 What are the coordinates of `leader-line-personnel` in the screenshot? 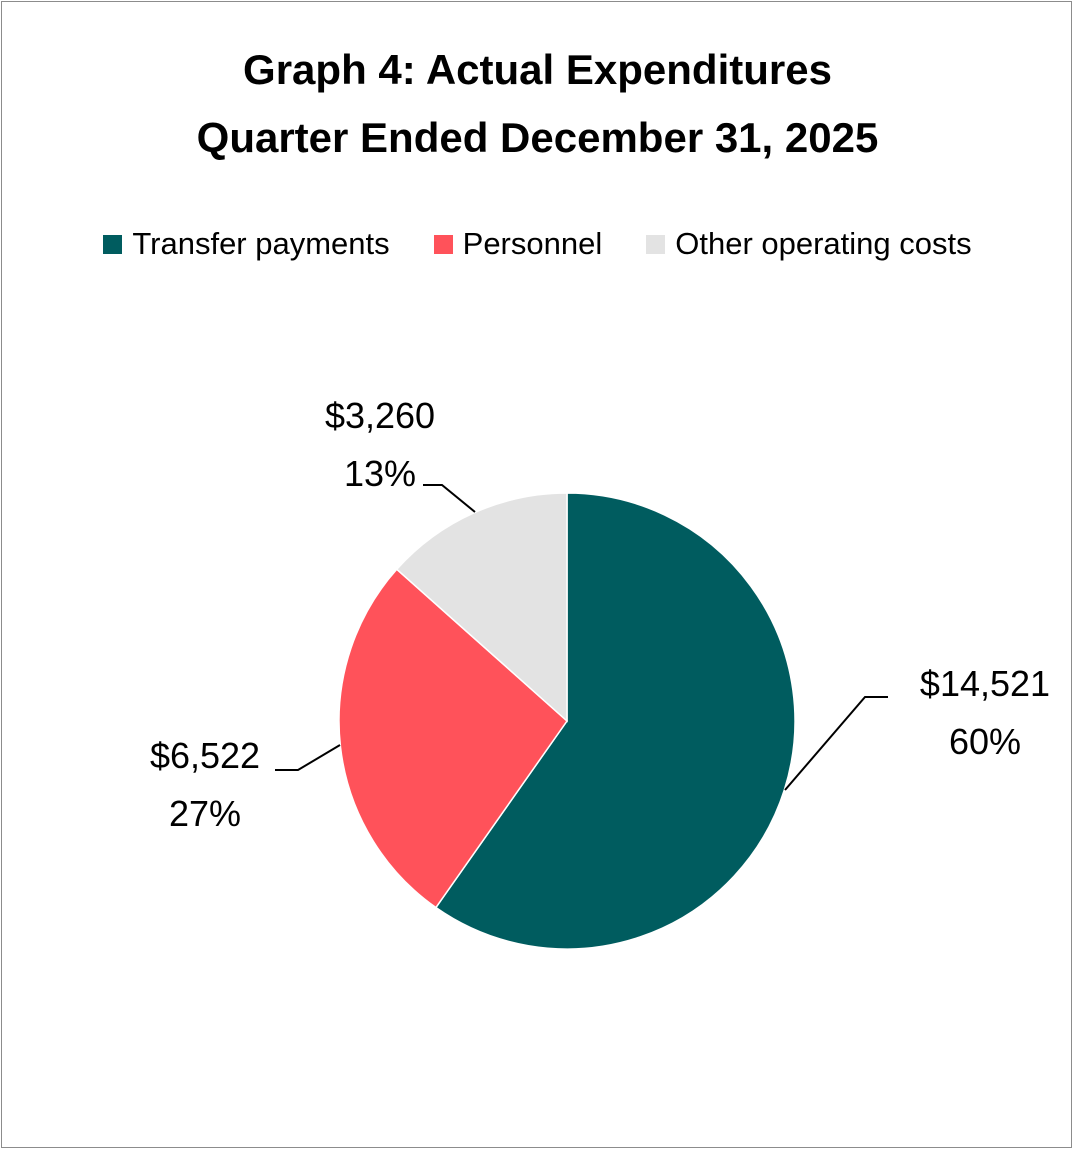 It's located at (308, 757).